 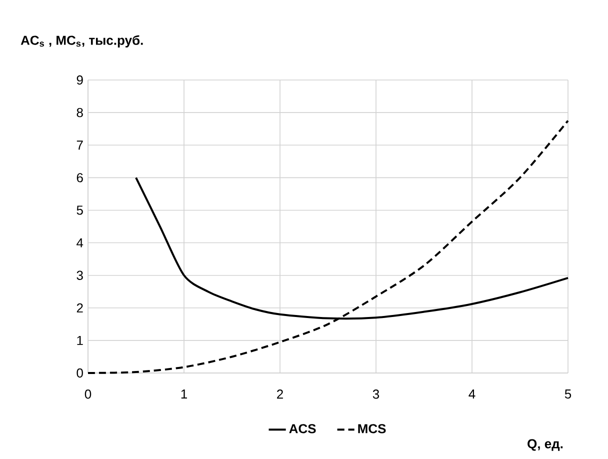 I want to click on y-tick-label: 2, so click(x=79, y=307).